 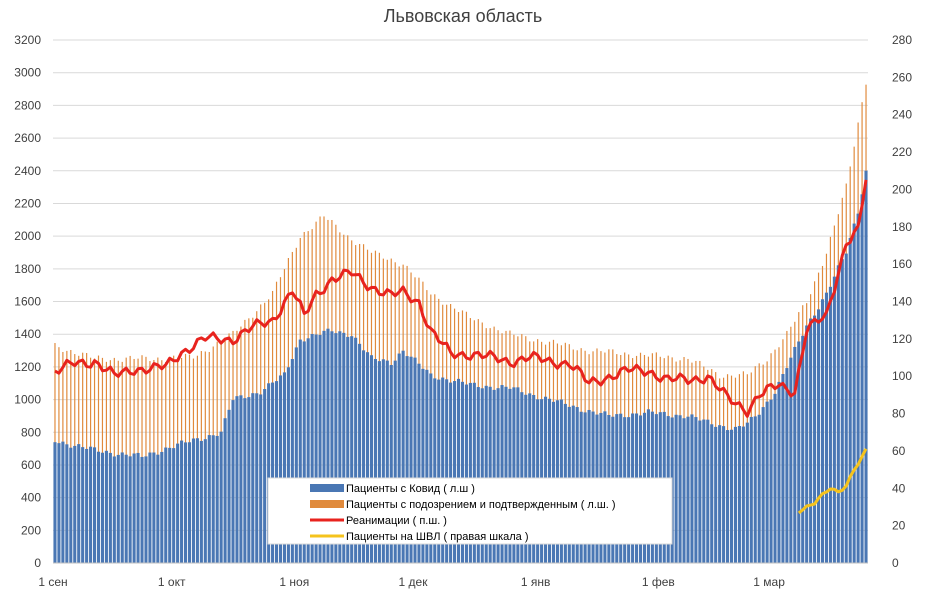 What do you see at coordinates (27, 334) in the screenshot?
I see `y-left-tick-label: 1400` at bounding box center [27, 334].